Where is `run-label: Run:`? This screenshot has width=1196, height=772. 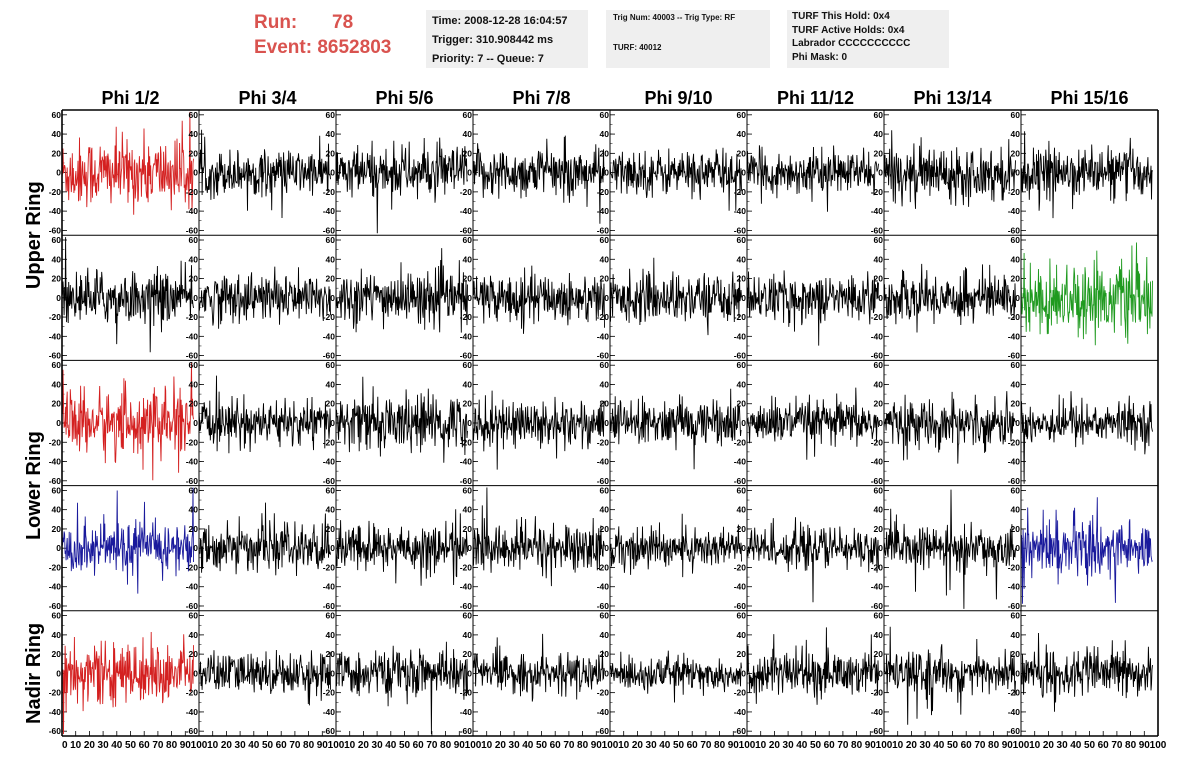
run-label: Run: is located at coordinates (276, 22).